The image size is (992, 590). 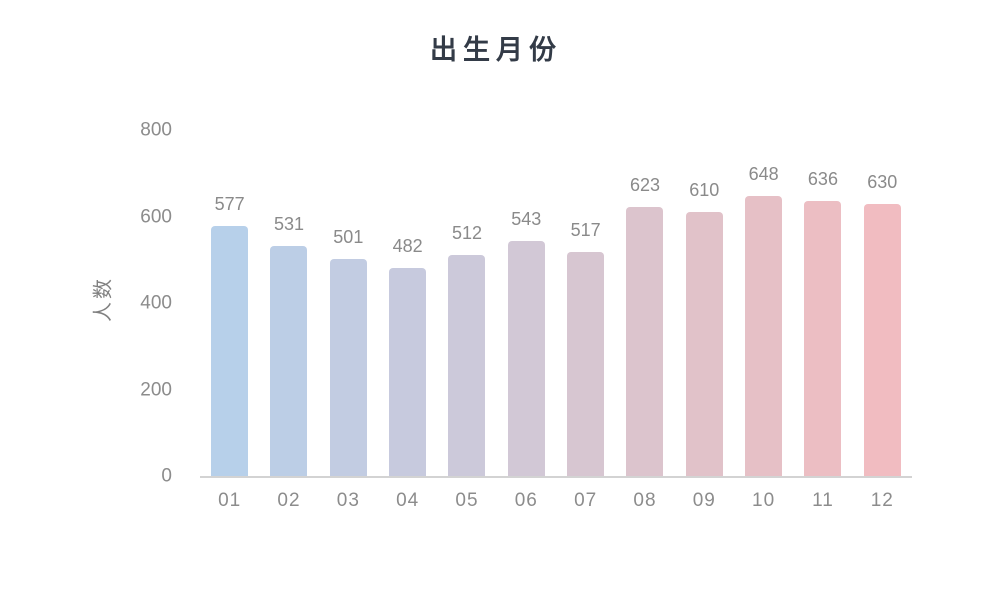 I want to click on bar-slot-06: 543, so click(x=526, y=343).